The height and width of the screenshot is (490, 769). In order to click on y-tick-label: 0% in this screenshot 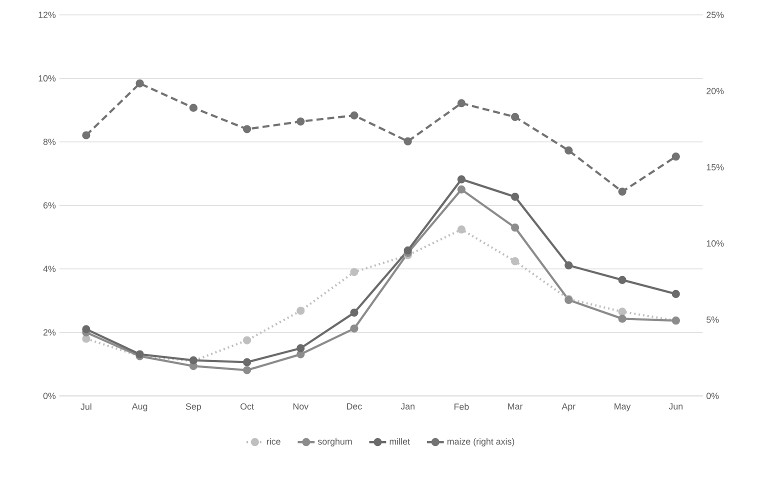, I will do `click(49, 396)`.